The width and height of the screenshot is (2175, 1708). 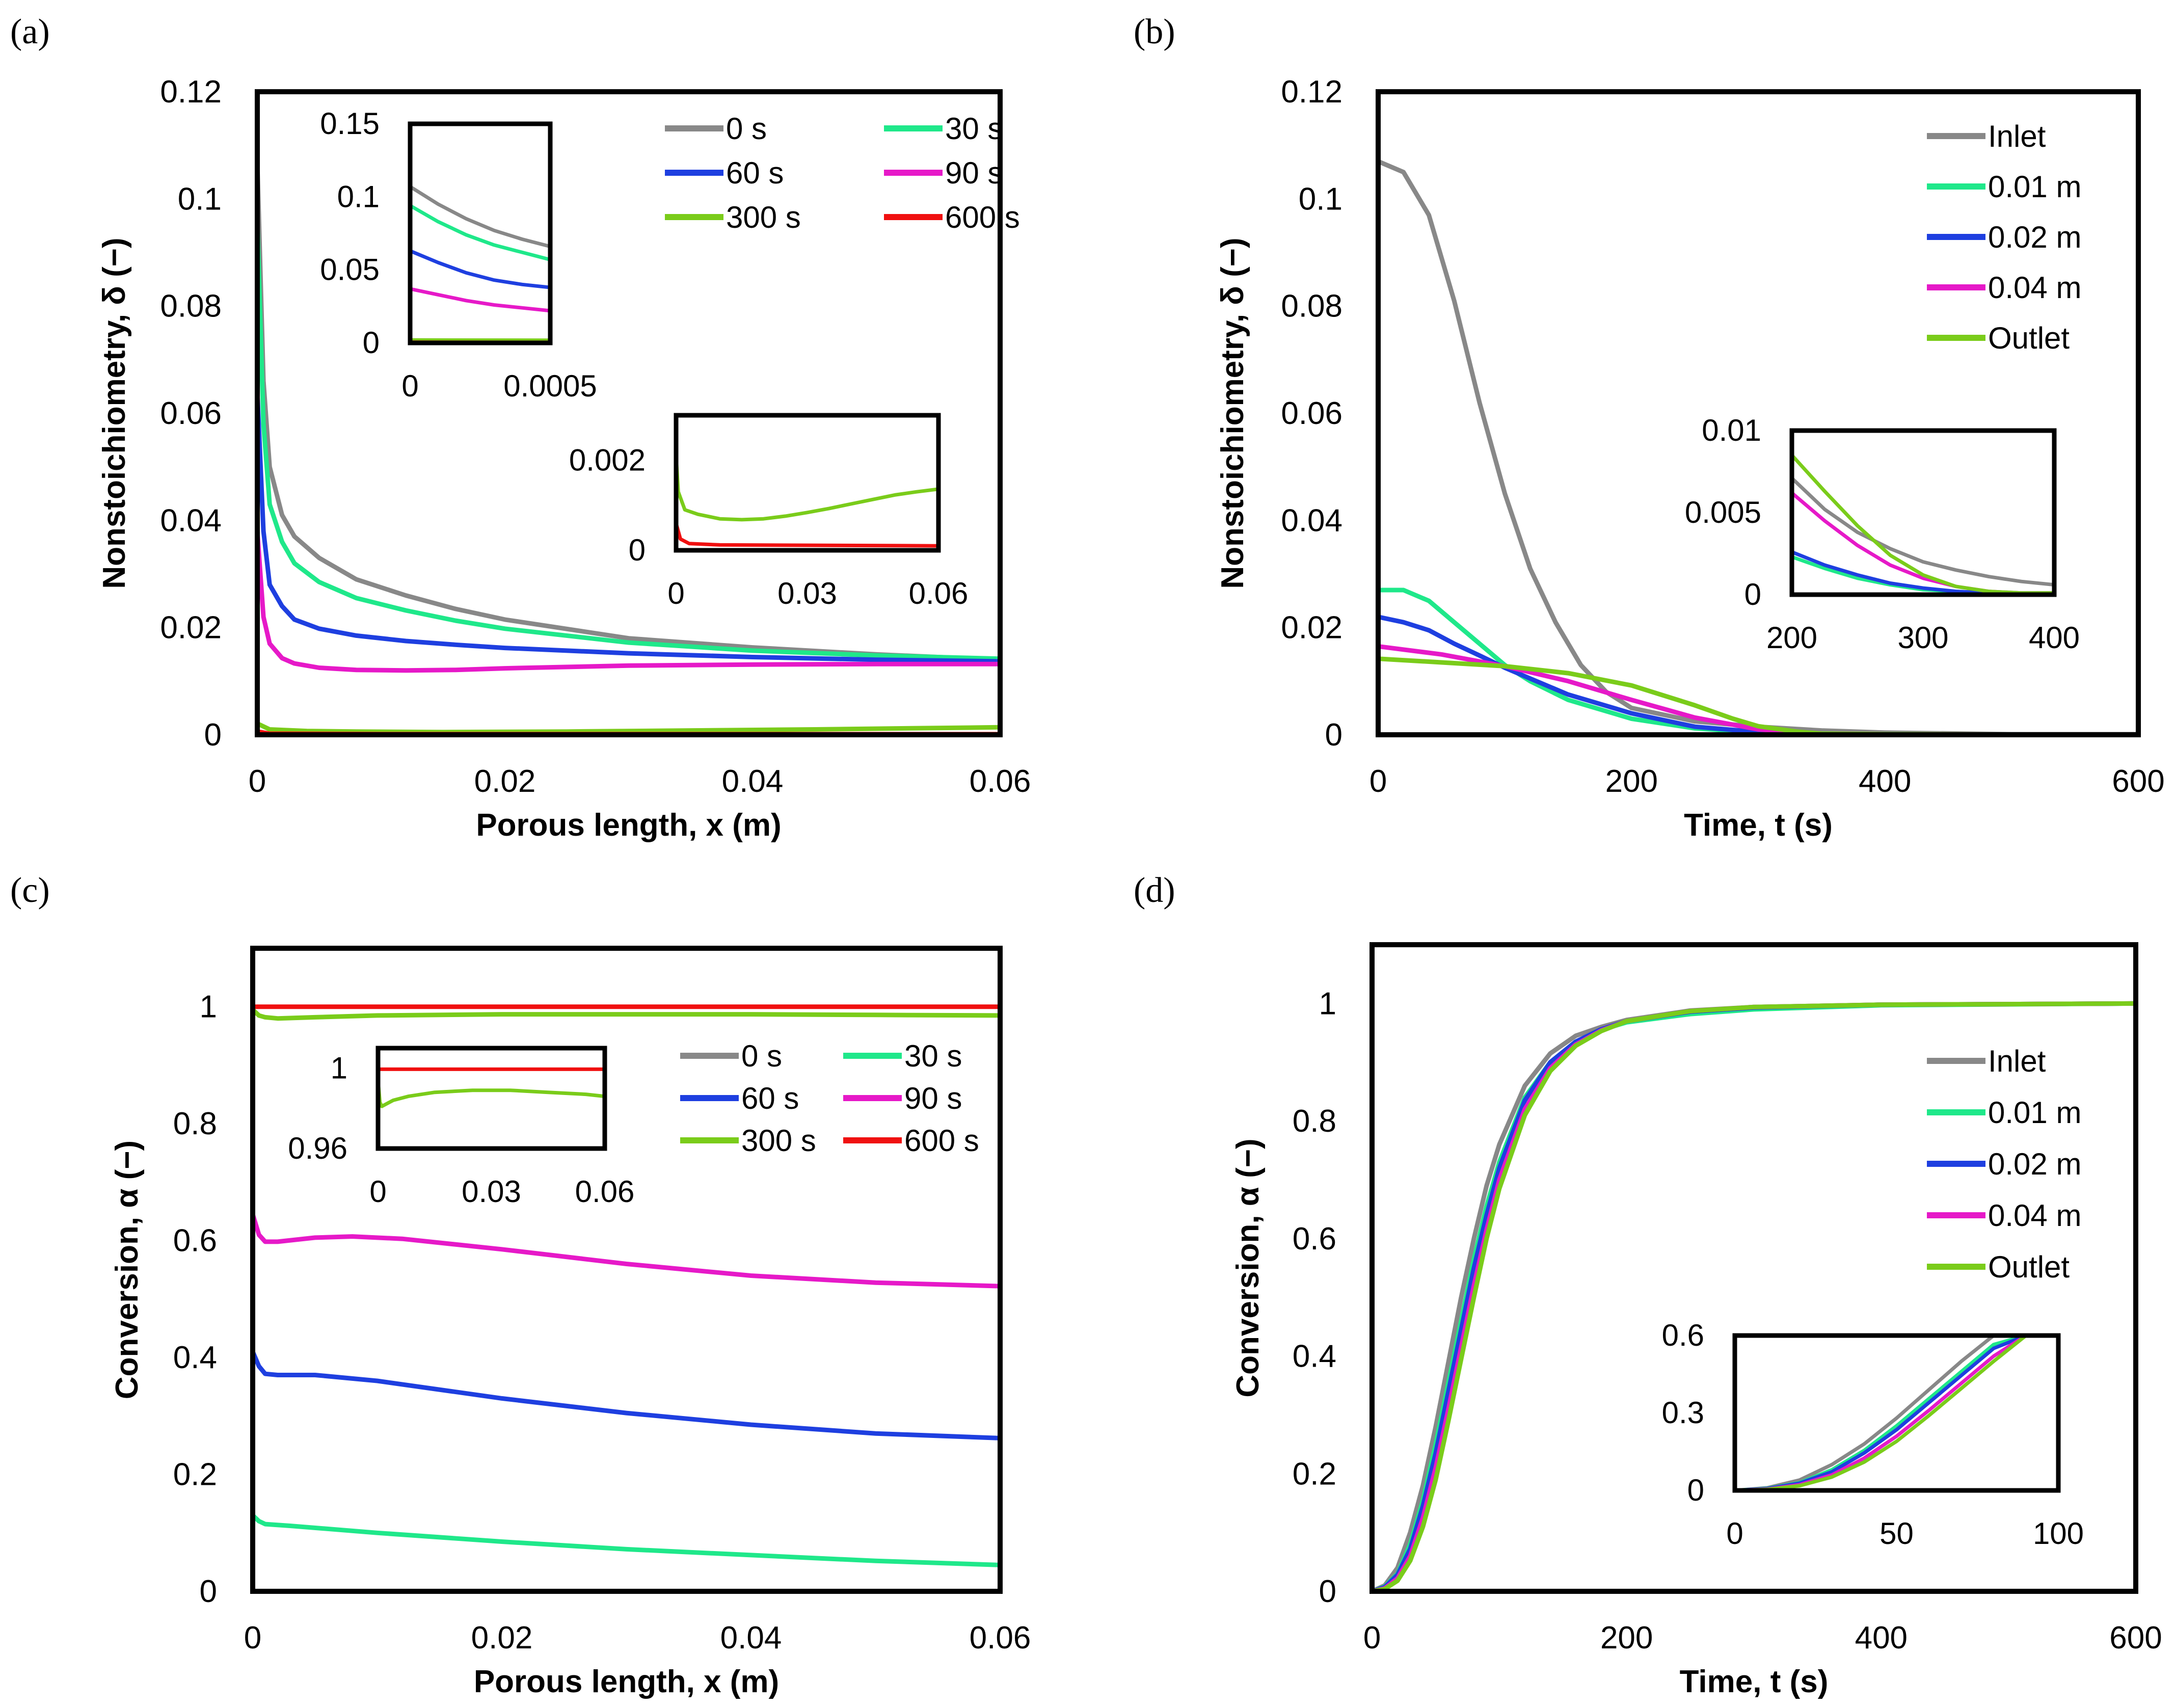 What do you see at coordinates (200, 199) in the screenshot?
I see `y-tick-label: 0.1` at bounding box center [200, 199].